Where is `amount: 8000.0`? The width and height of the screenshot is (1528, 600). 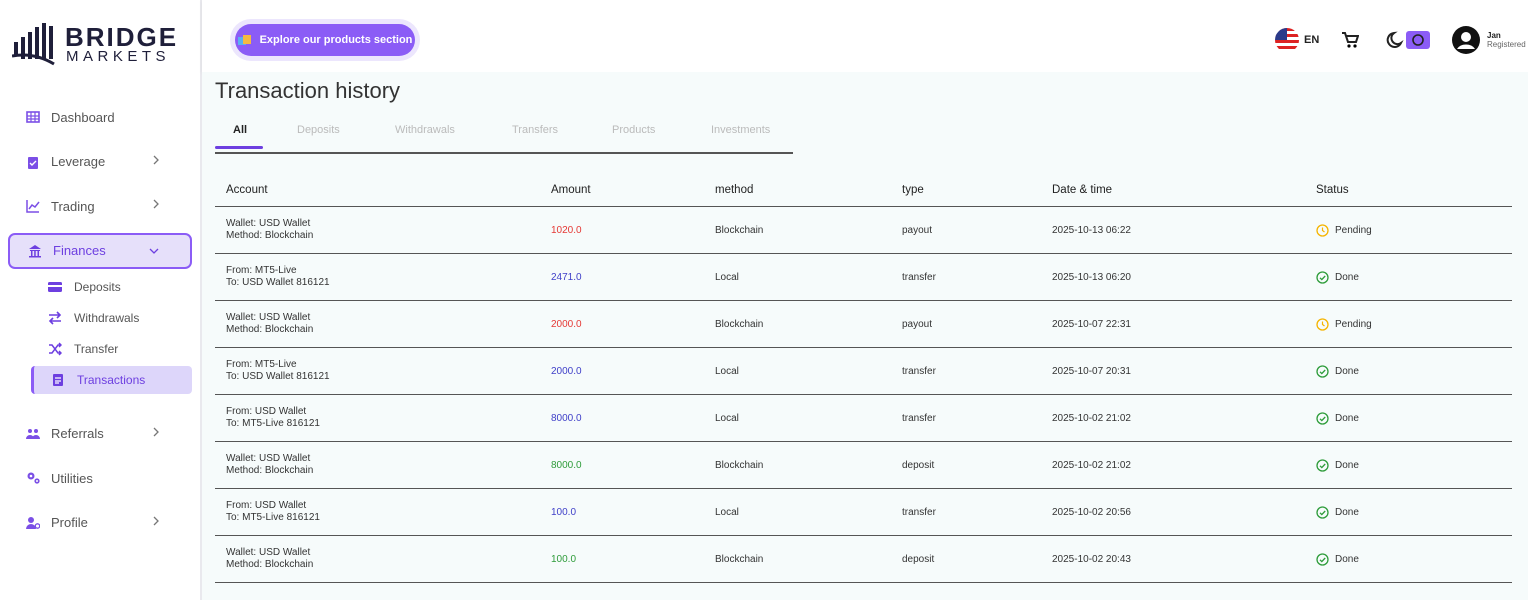
amount: 8000.0 is located at coordinates (622, 465).